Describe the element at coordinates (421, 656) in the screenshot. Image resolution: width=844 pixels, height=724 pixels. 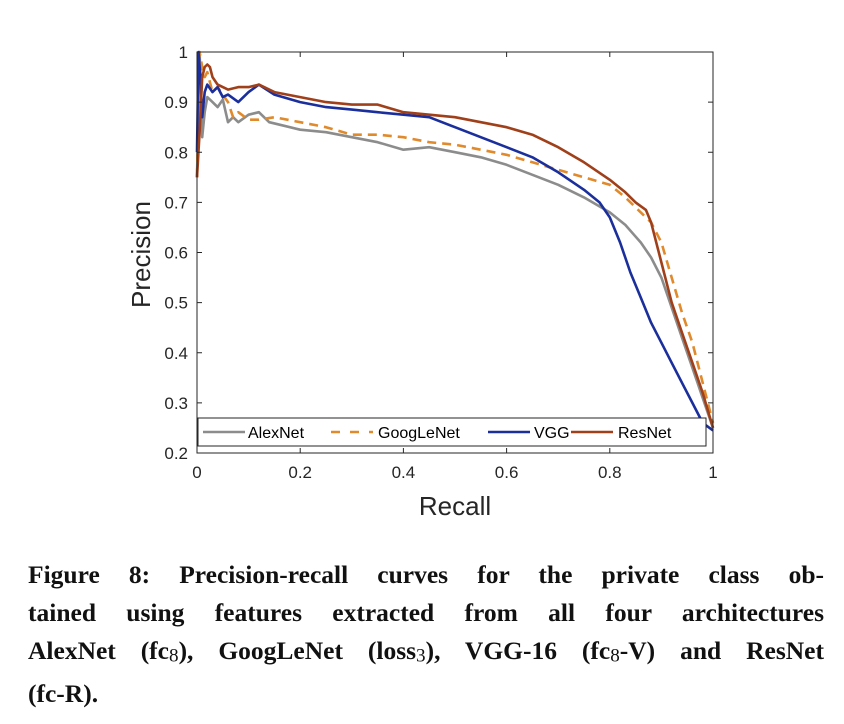
I see `caption-subscript: 3` at that location.